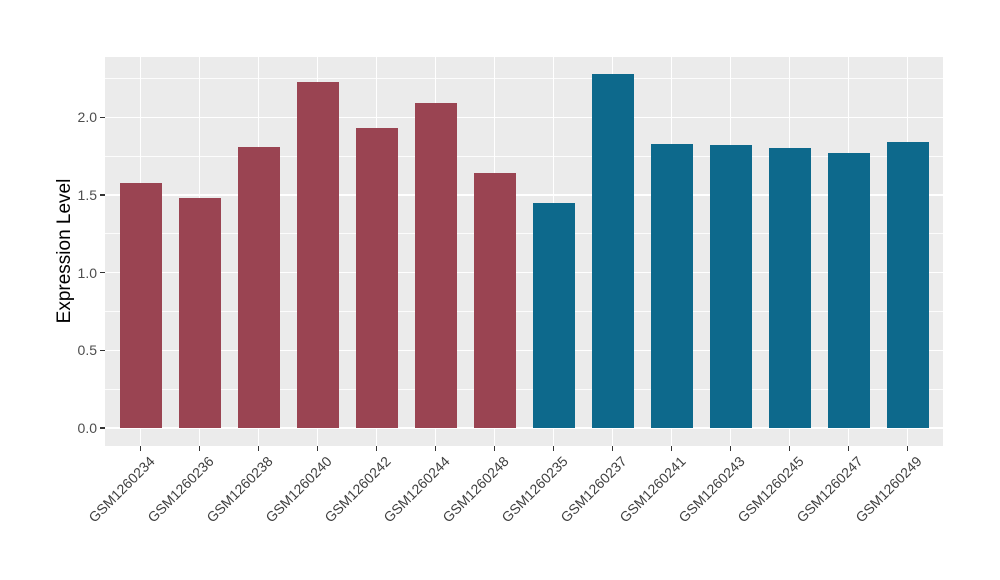 The width and height of the screenshot is (1000, 580). What do you see at coordinates (258, 287) in the screenshot?
I see `bar-GSM1260238` at bounding box center [258, 287].